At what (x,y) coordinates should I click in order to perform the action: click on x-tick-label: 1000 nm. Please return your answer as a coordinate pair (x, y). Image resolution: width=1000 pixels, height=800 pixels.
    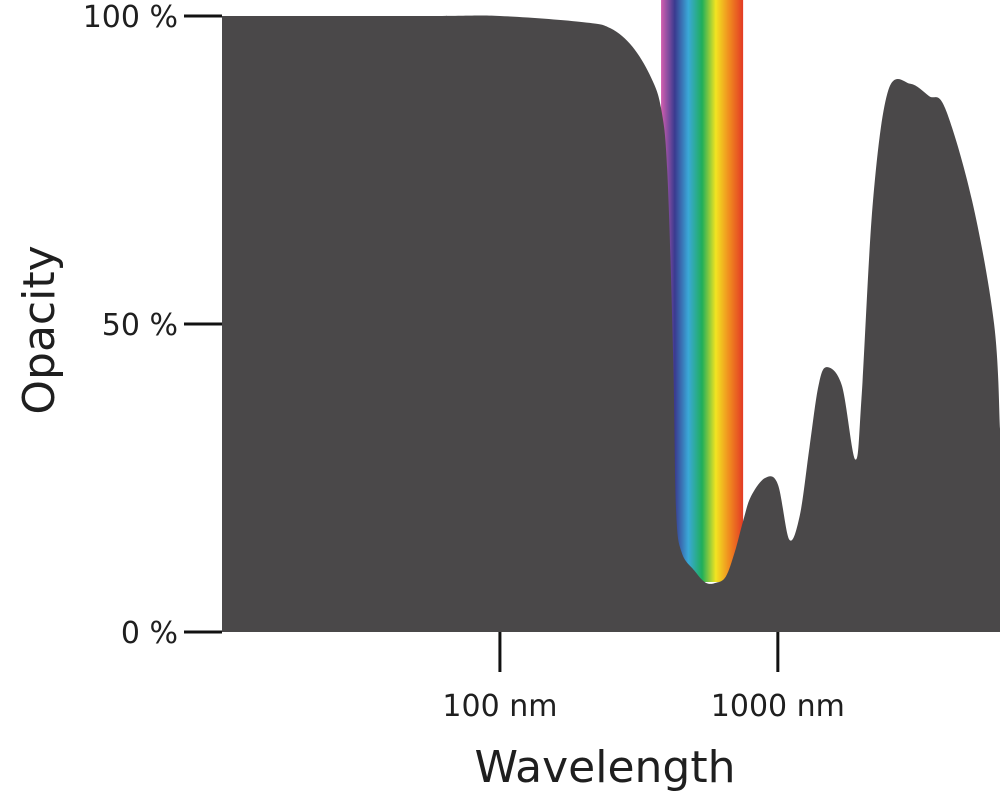
    Looking at the image, I should click on (778, 706).